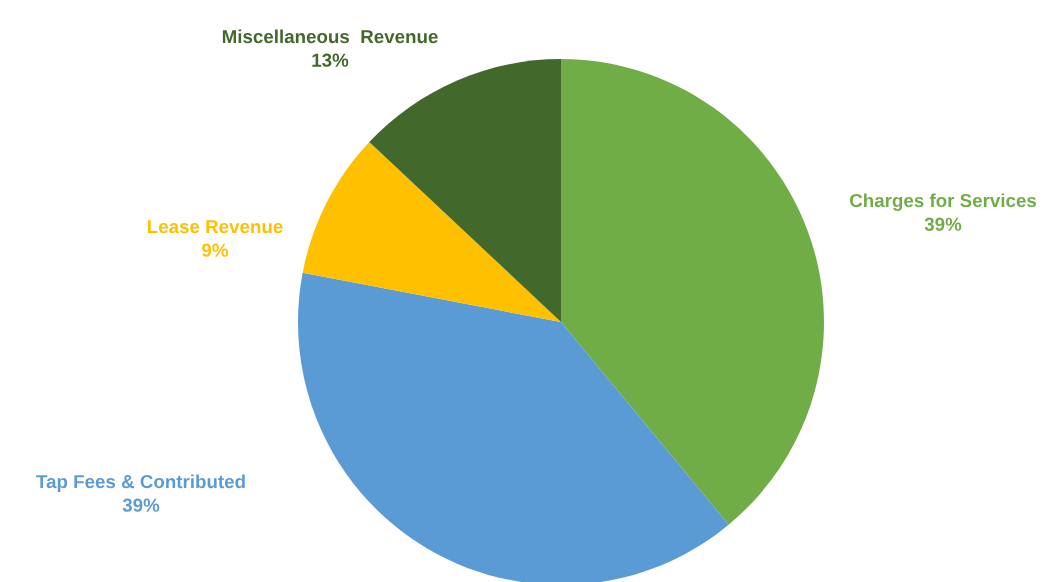 This screenshot has width=1057, height=582. What do you see at coordinates (215, 227) in the screenshot?
I see `slice-label: Lease Revenue` at bounding box center [215, 227].